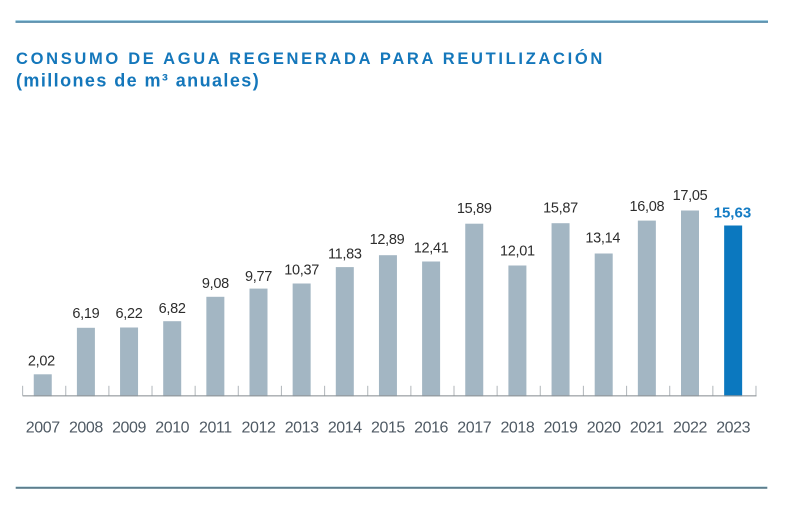 Image resolution: width=785 pixels, height=515 pixels. I want to click on svg-text: 10,37, so click(301, 271).